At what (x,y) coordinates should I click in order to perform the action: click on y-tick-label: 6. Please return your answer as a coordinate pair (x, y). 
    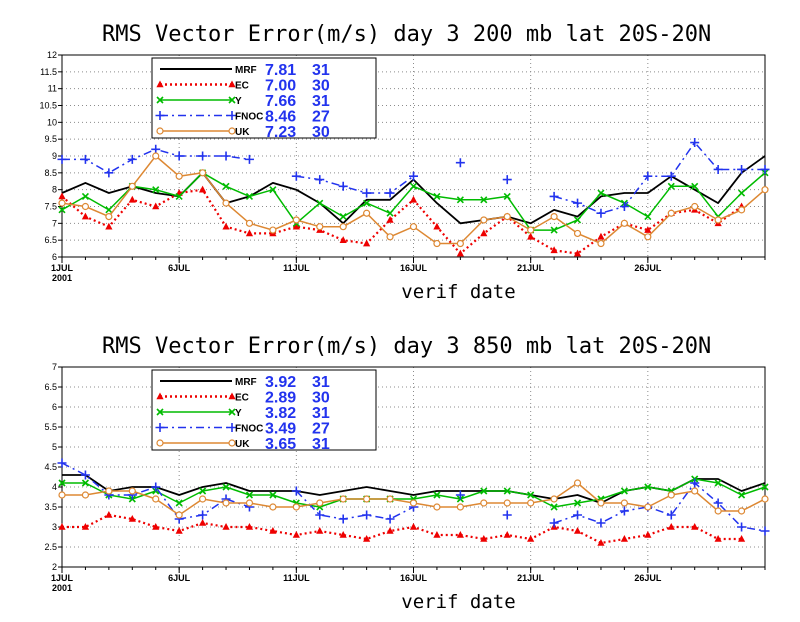
    Looking at the image, I should click on (54, 407).